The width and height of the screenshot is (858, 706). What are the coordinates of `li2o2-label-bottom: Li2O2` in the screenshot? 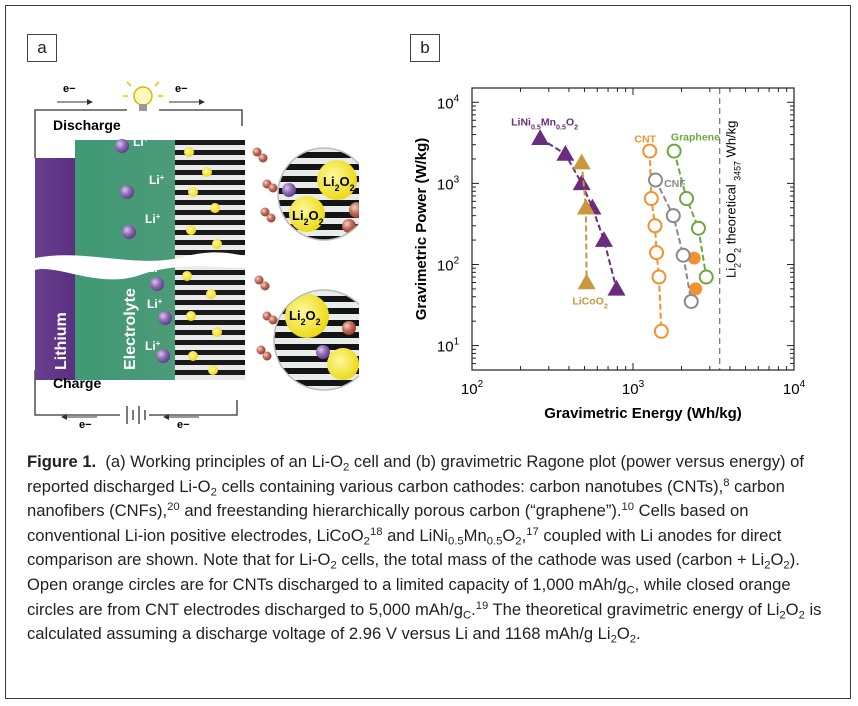 It's located at (305, 317).